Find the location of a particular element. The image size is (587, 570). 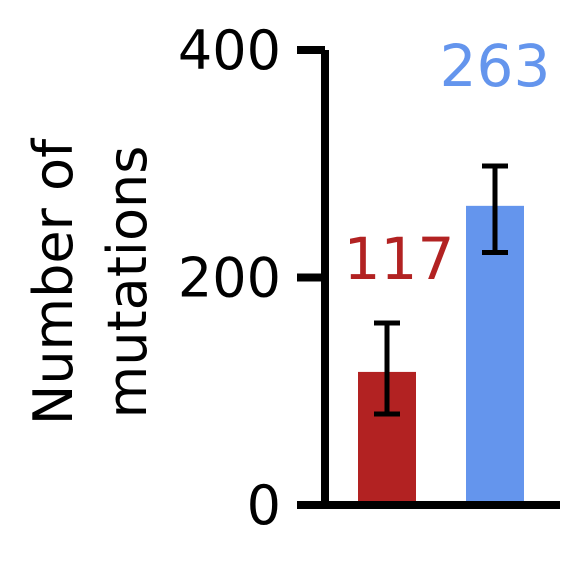

bar-value-label-1: 263 is located at coordinates (495, 66).